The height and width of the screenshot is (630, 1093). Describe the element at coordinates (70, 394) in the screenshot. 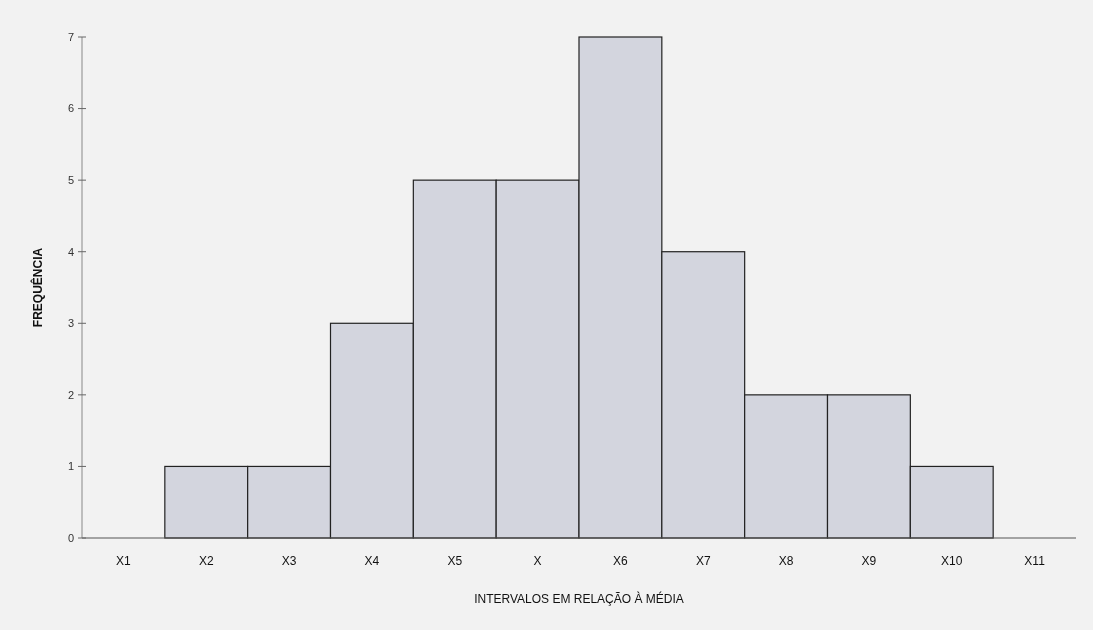

I see `y-tick-label: 2` at that location.